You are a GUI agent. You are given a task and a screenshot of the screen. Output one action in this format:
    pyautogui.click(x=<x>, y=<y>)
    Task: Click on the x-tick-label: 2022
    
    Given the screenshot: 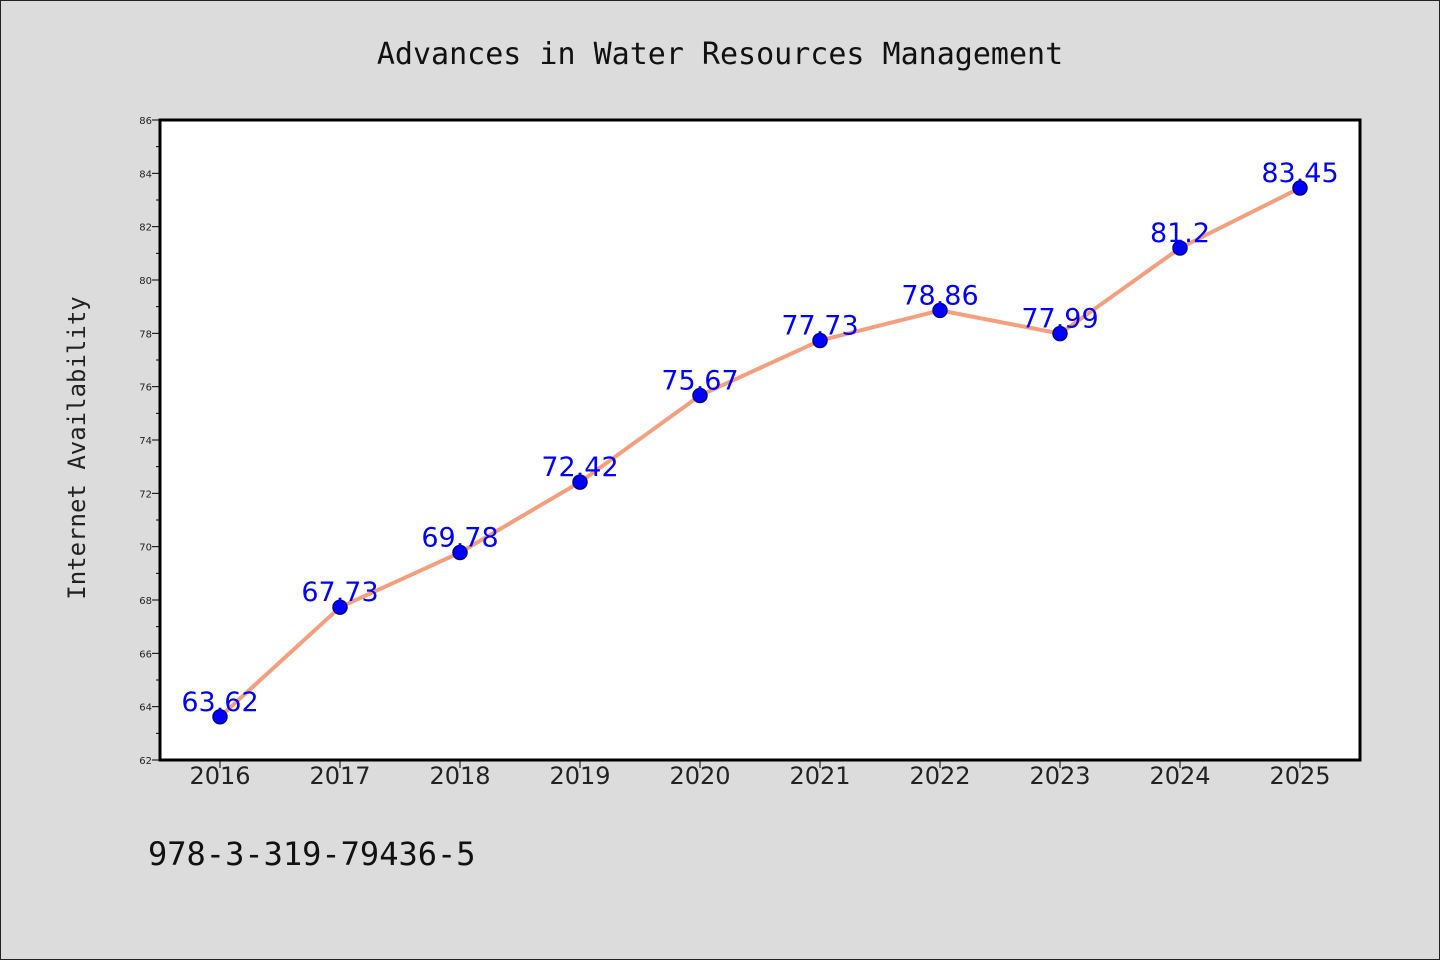 What is the action you would take?
    pyautogui.click(x=939, y=776)
    